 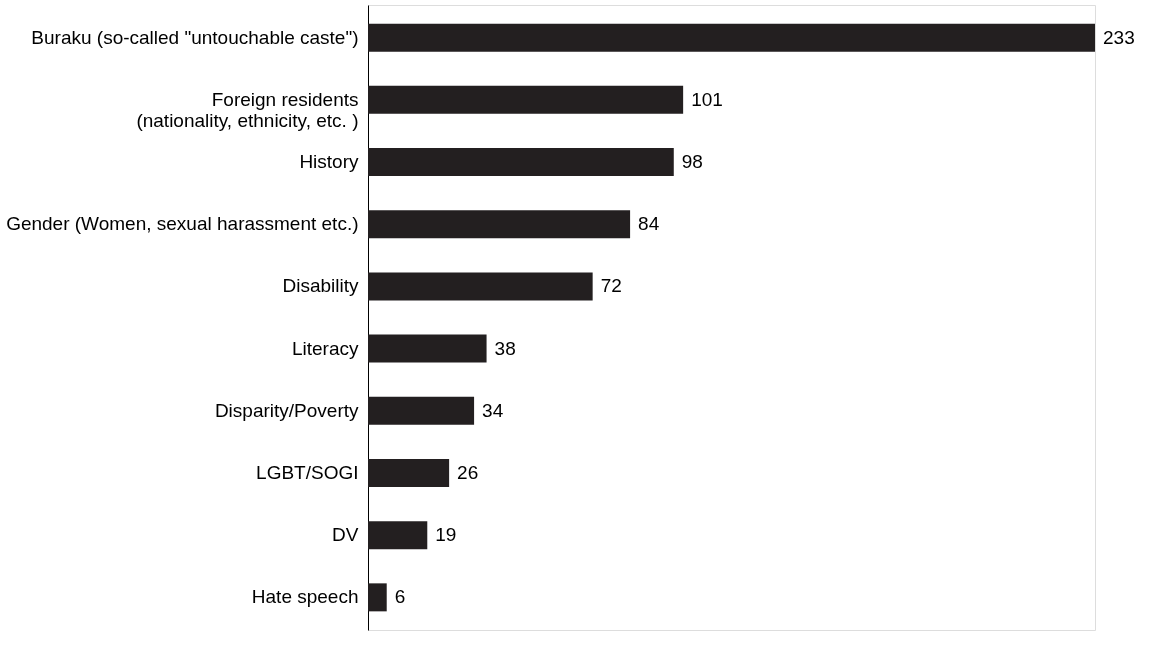 I want to click on data-label: 72, so click(x=611, y=286).